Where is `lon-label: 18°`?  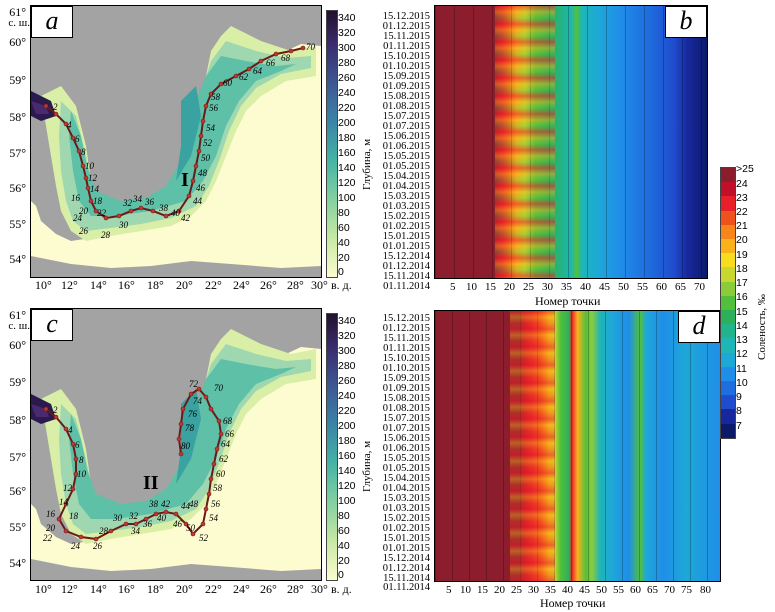
lon-label: 18° is located at coordinates (155, 285).